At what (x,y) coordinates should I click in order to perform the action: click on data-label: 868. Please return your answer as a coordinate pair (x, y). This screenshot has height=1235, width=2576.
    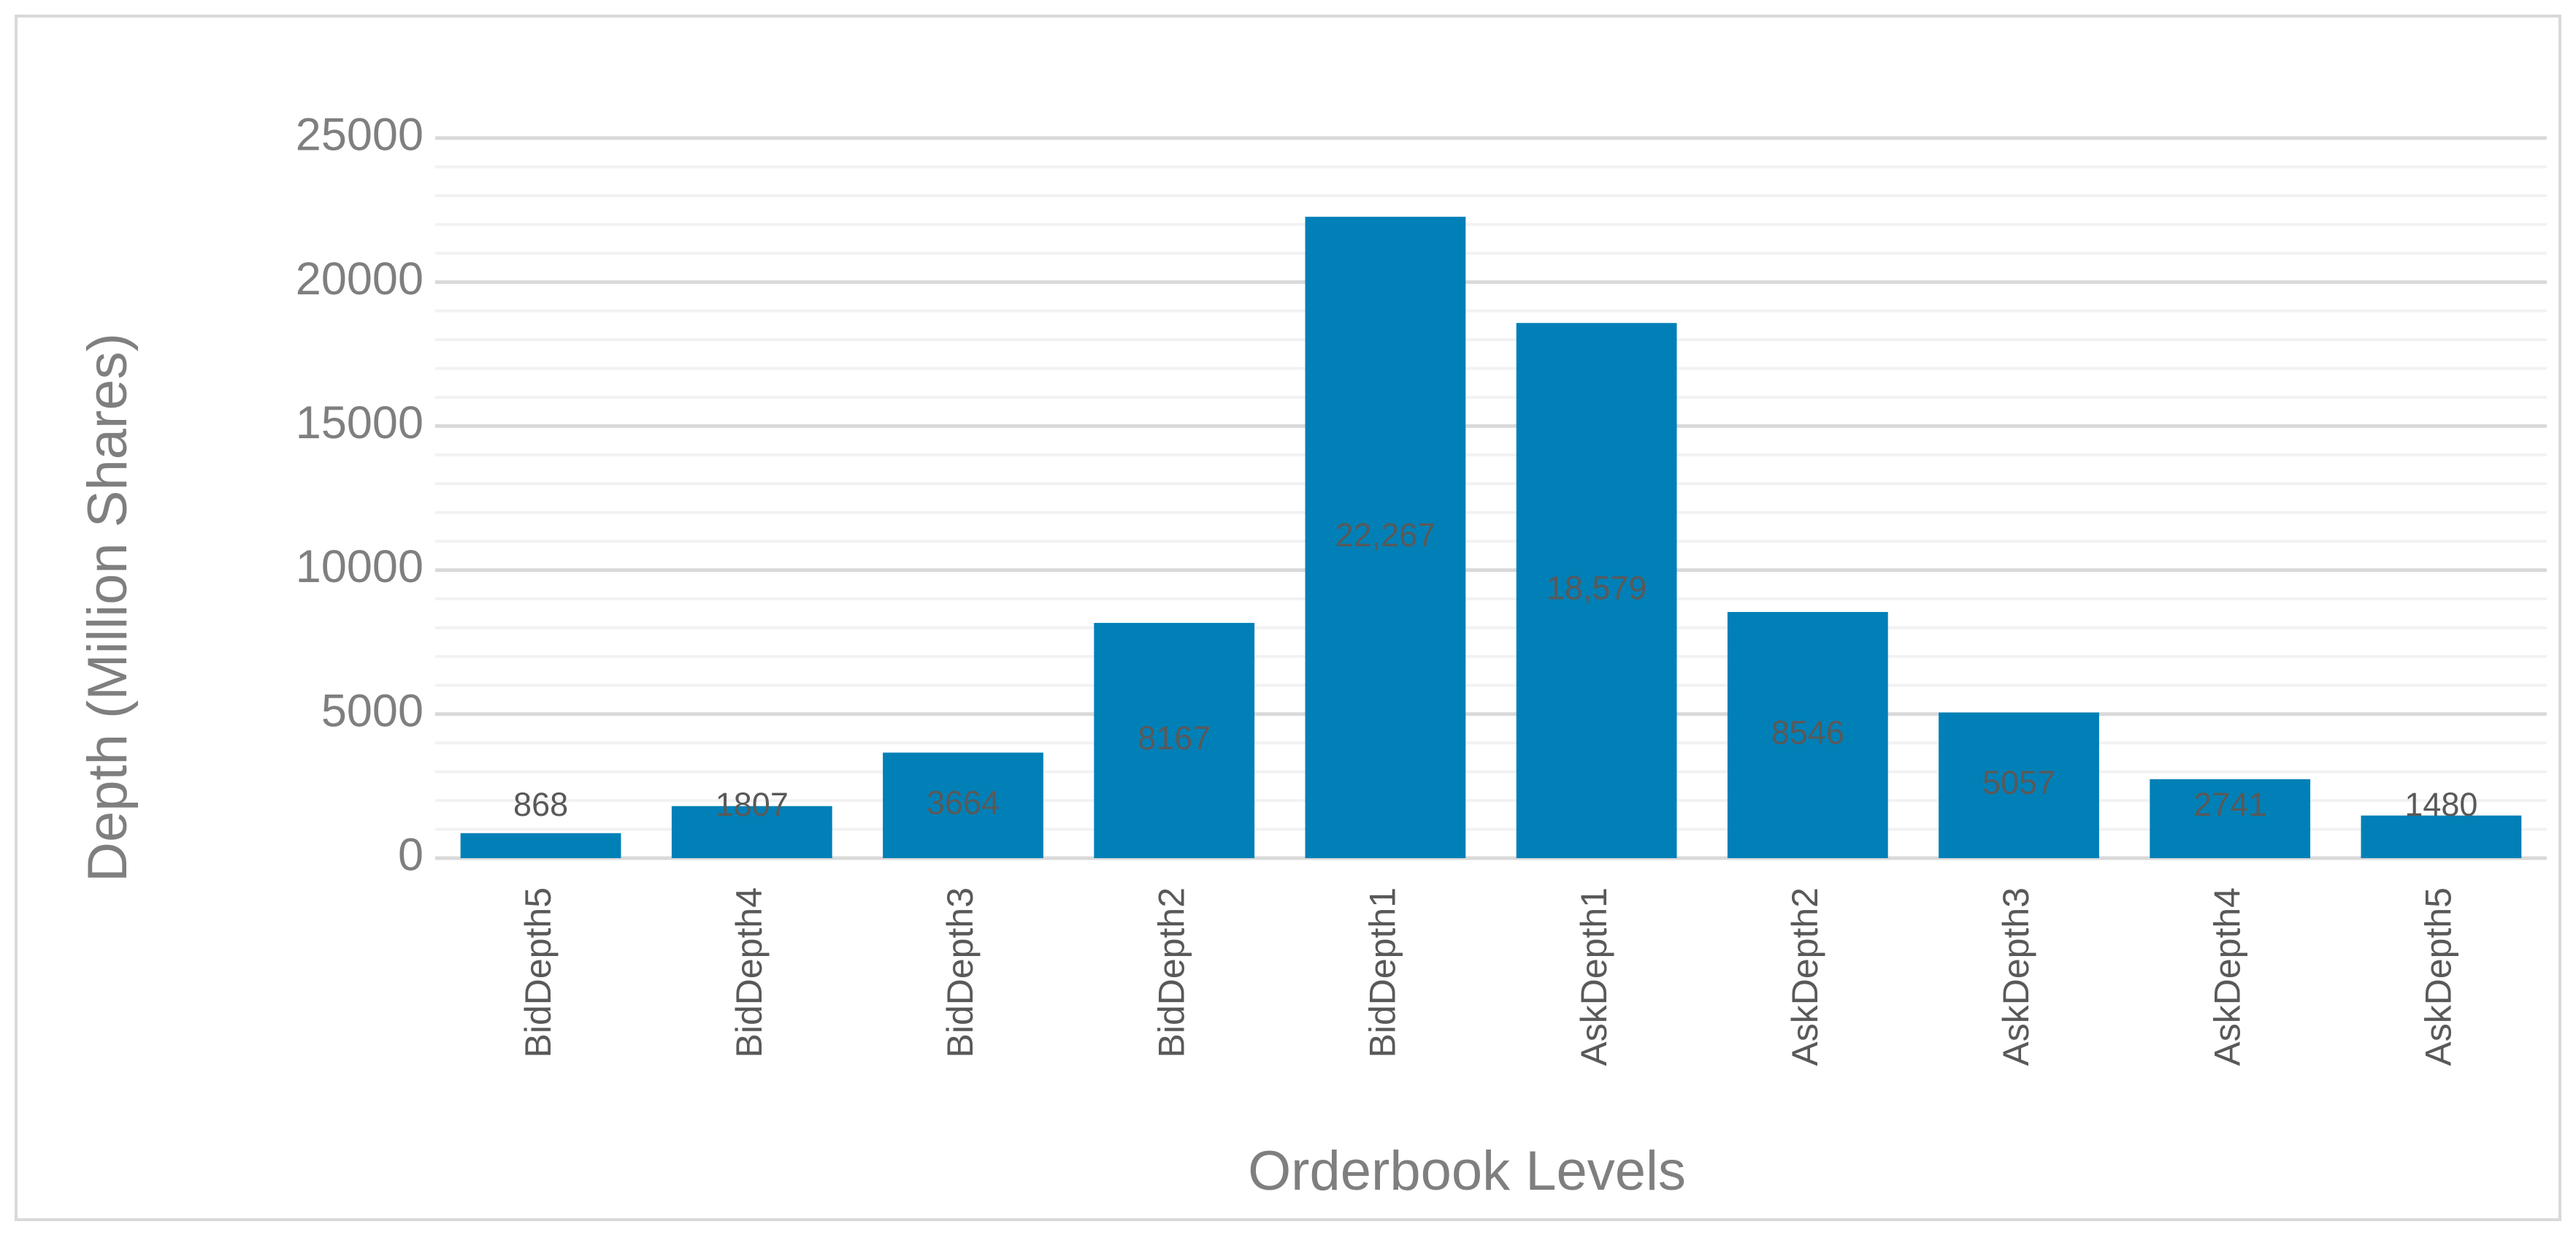
    Looking at the image, I should click on (540, 804).